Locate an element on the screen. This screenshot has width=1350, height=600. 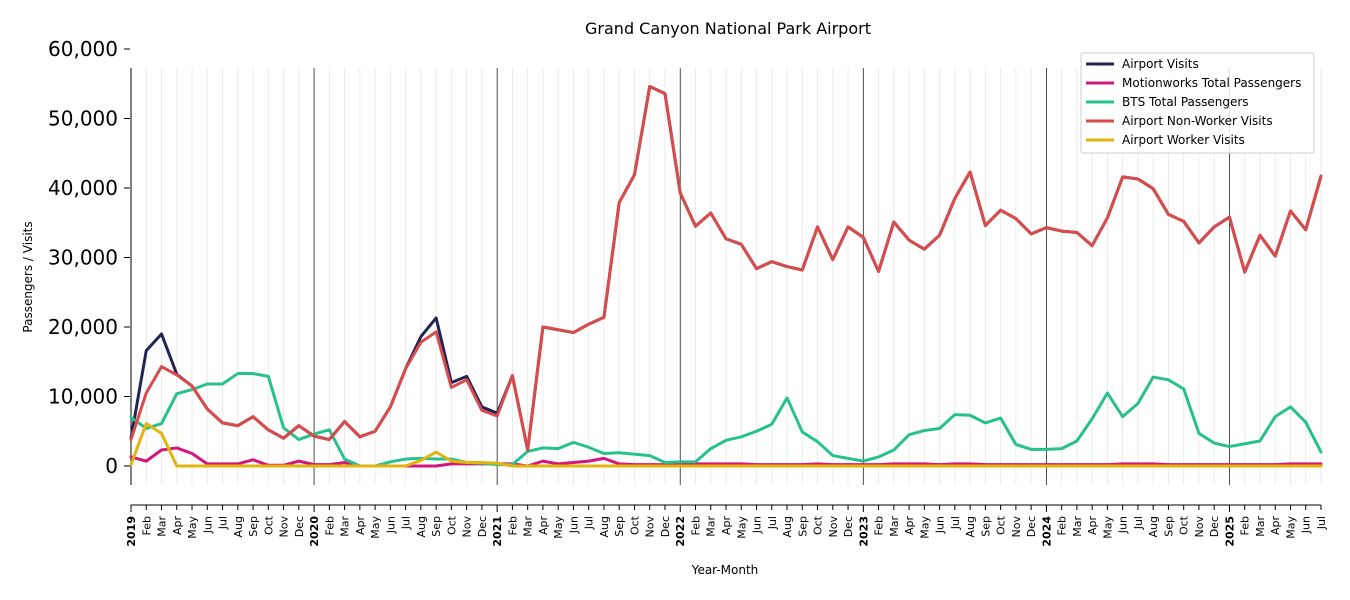
x-tick-label-year: 2019 is located at coordinates (131, 531).